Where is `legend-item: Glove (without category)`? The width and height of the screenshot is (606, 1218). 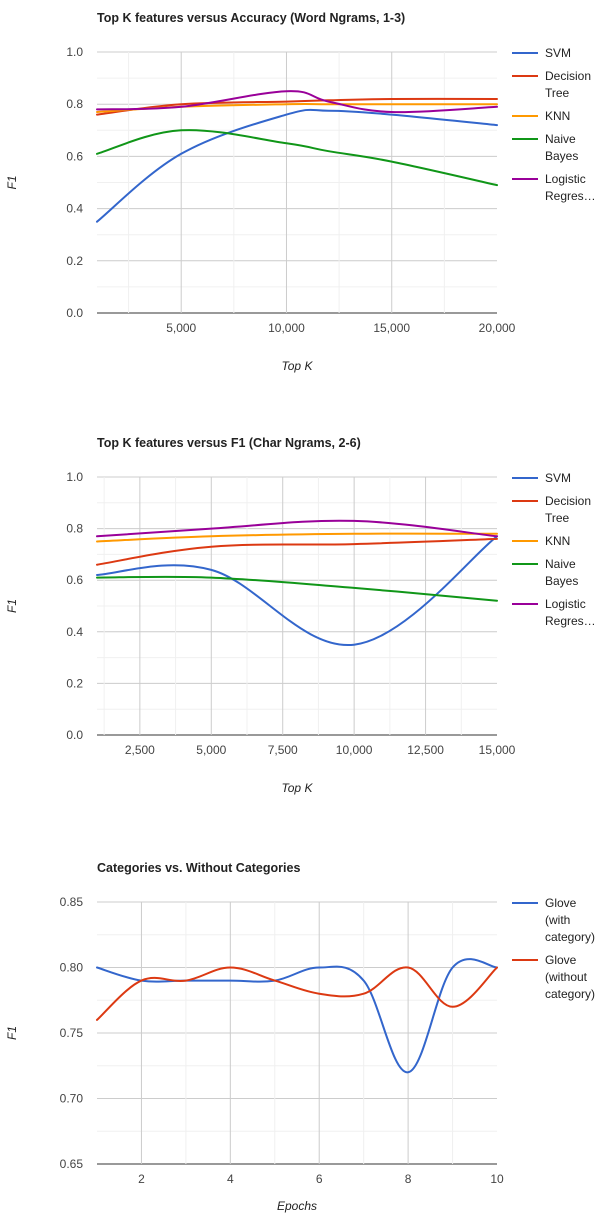 legend-item: Glove (without category) is located at coordinates (553, 977).